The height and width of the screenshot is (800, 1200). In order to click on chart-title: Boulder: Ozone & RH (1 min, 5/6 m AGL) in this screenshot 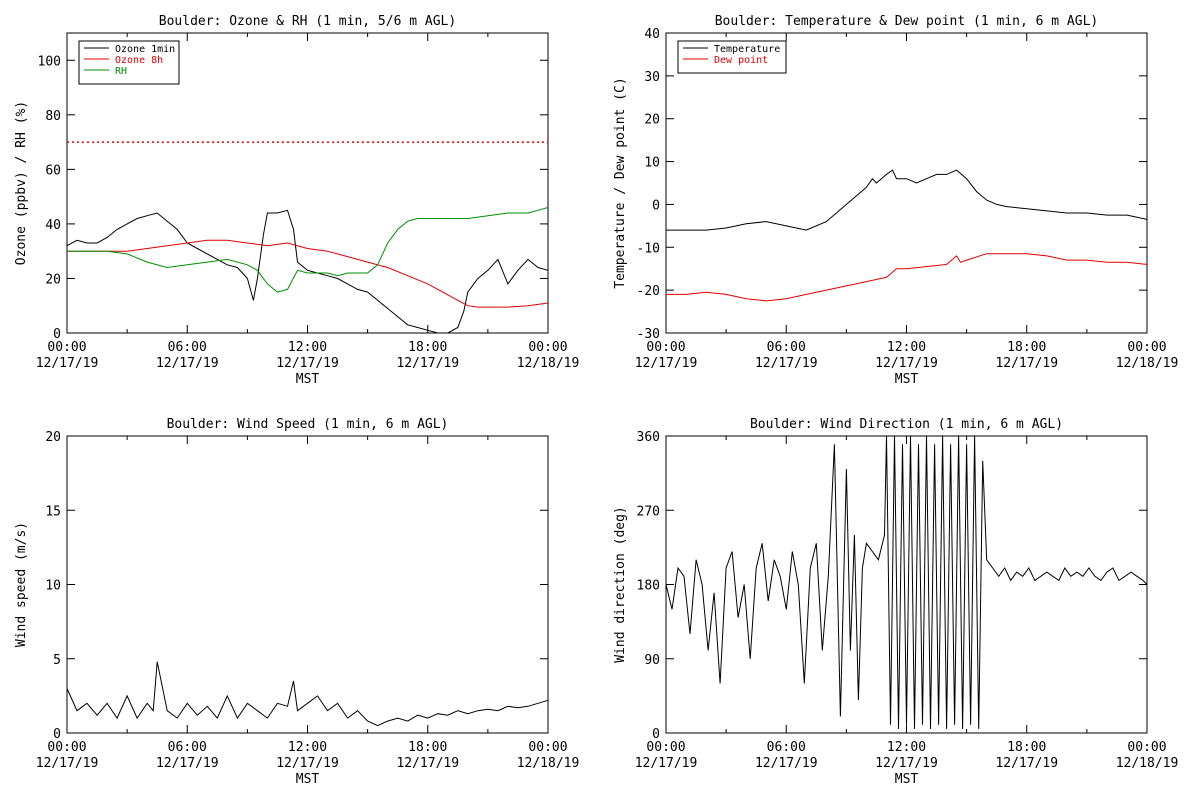, I will do `click(307, 21)`.